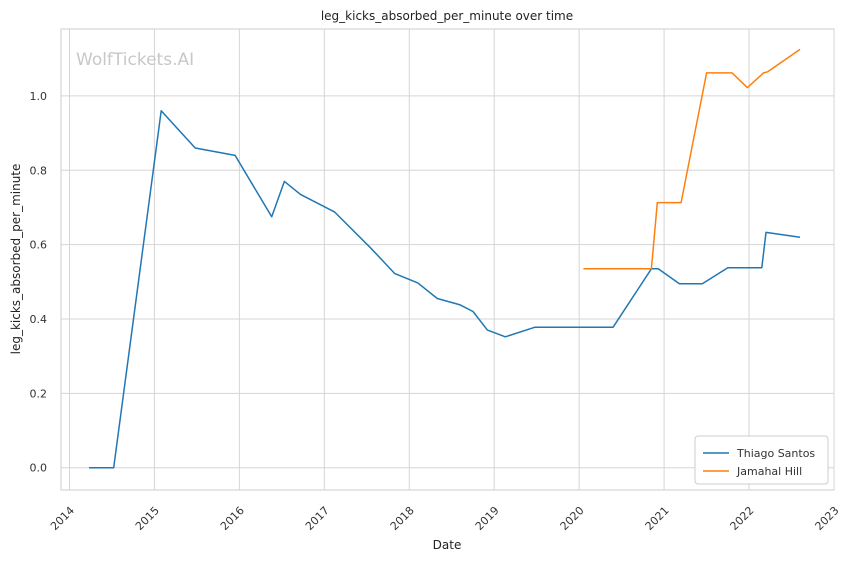  I want to click on x-tick-label: 2014, so click(62, 518).